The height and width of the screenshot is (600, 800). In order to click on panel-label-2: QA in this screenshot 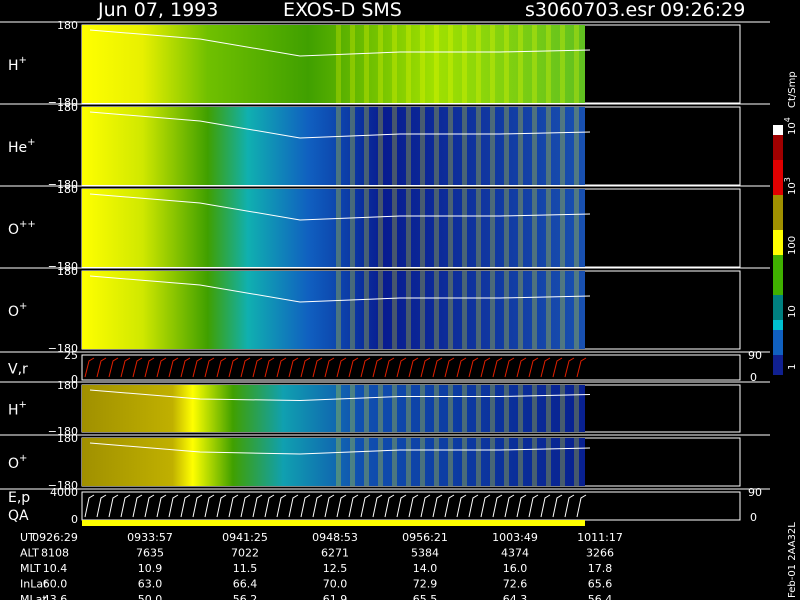, I will do `click(18, 516)`.